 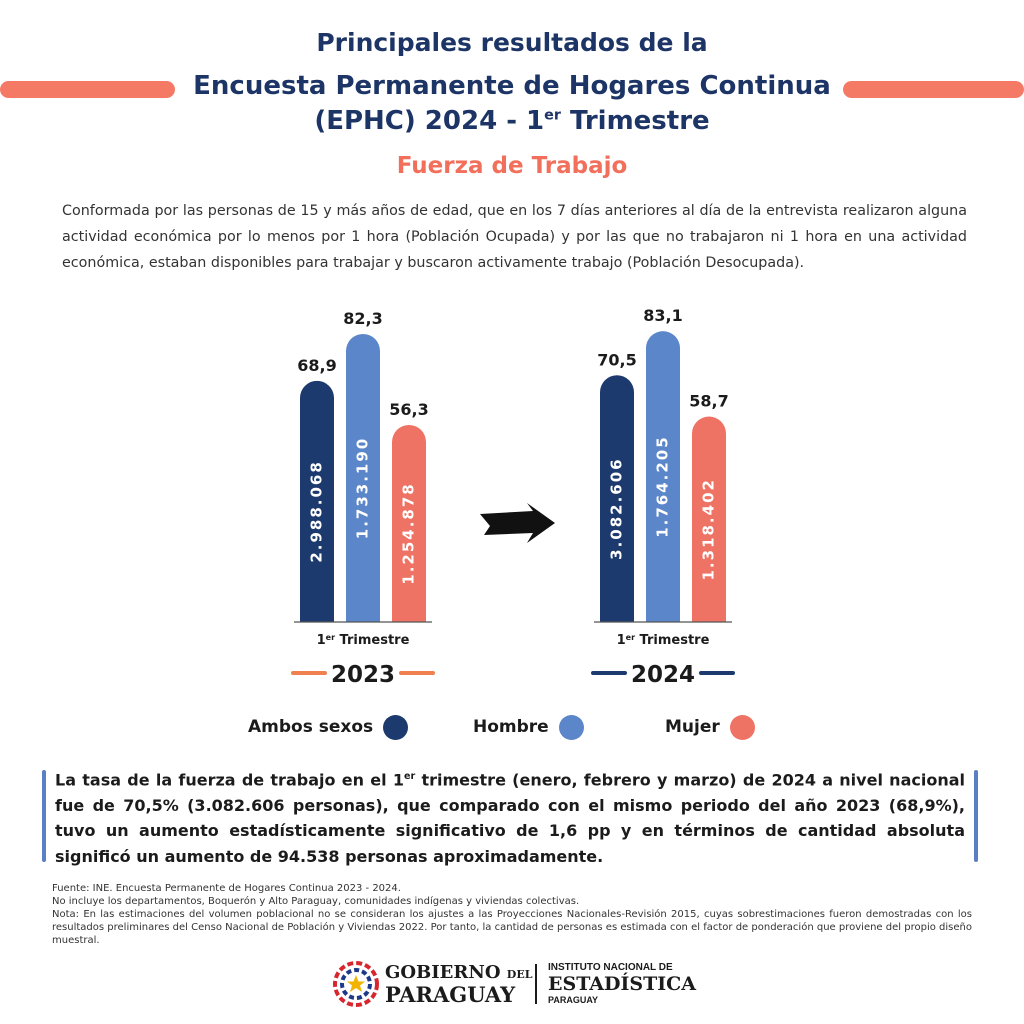 I want to click on year-label-2024: 2024, so click(x=663, y=675).